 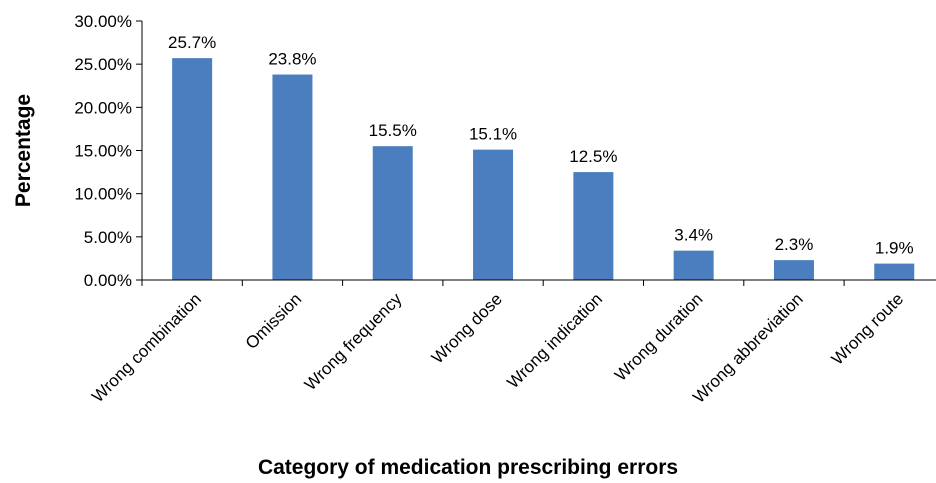 I want to click on y-tick-label: 30.00%, so click(x=103, y=21).